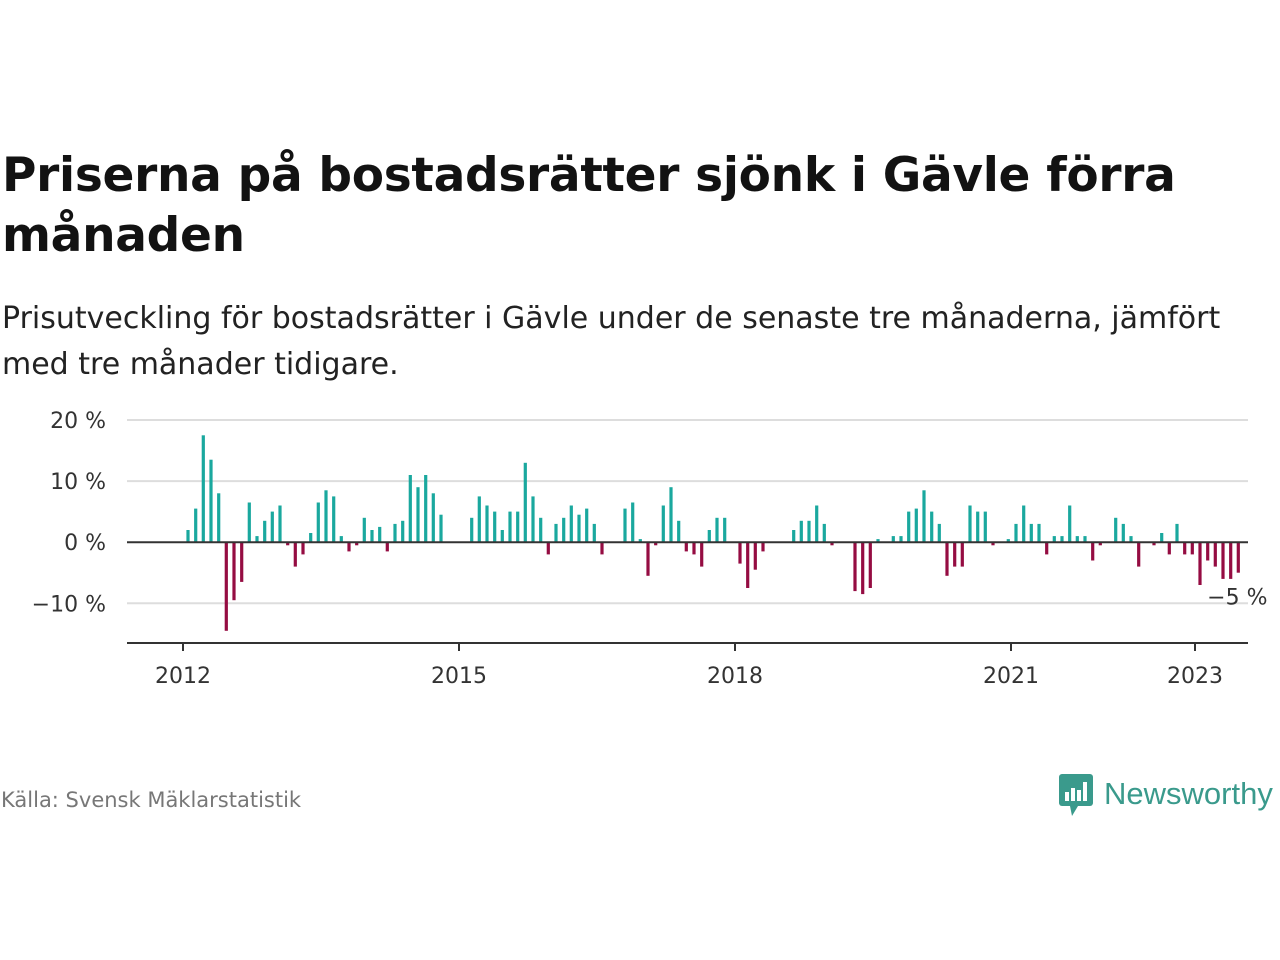  I want to click on x-axis-ticks: 2012 2015 2018 2021 2023, so click(689, 666).